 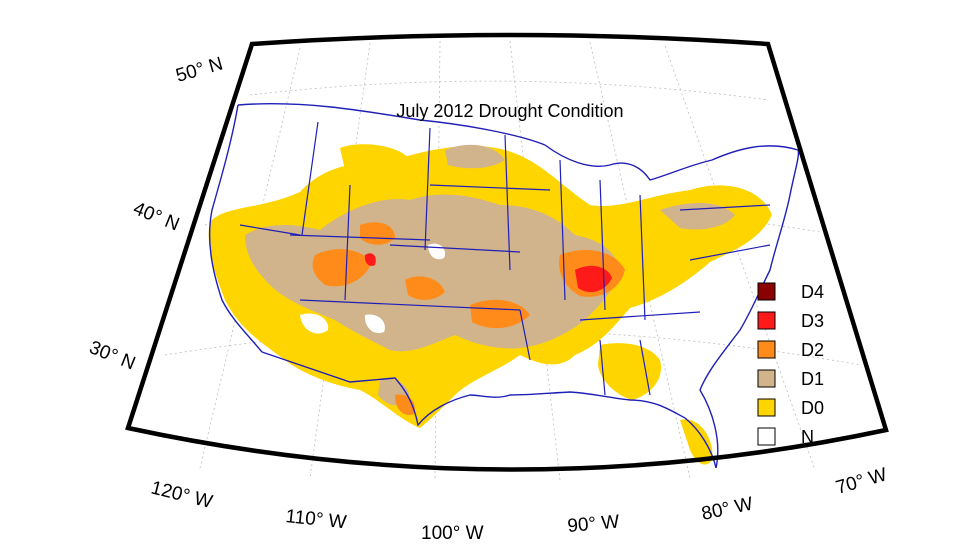 I want to click on legend-swatch-d1, so click(x=766, y=378).